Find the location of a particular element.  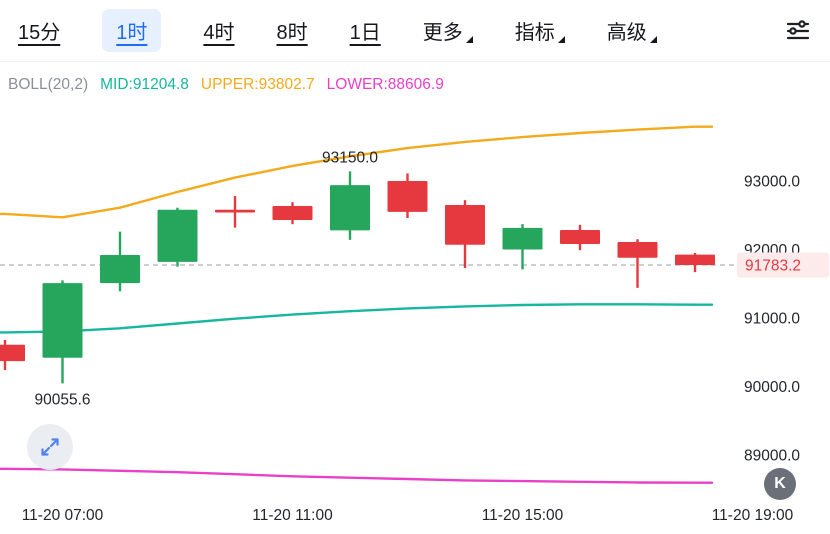

fullscreen-expand-button is located at coordinates (50, 447).